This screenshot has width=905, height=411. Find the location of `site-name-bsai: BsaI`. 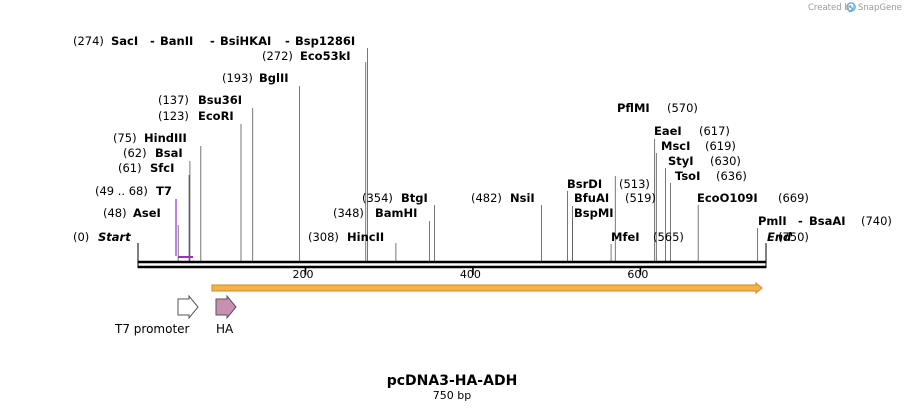

site-name-bsai: BsaI is located at coordinates (169, 153).